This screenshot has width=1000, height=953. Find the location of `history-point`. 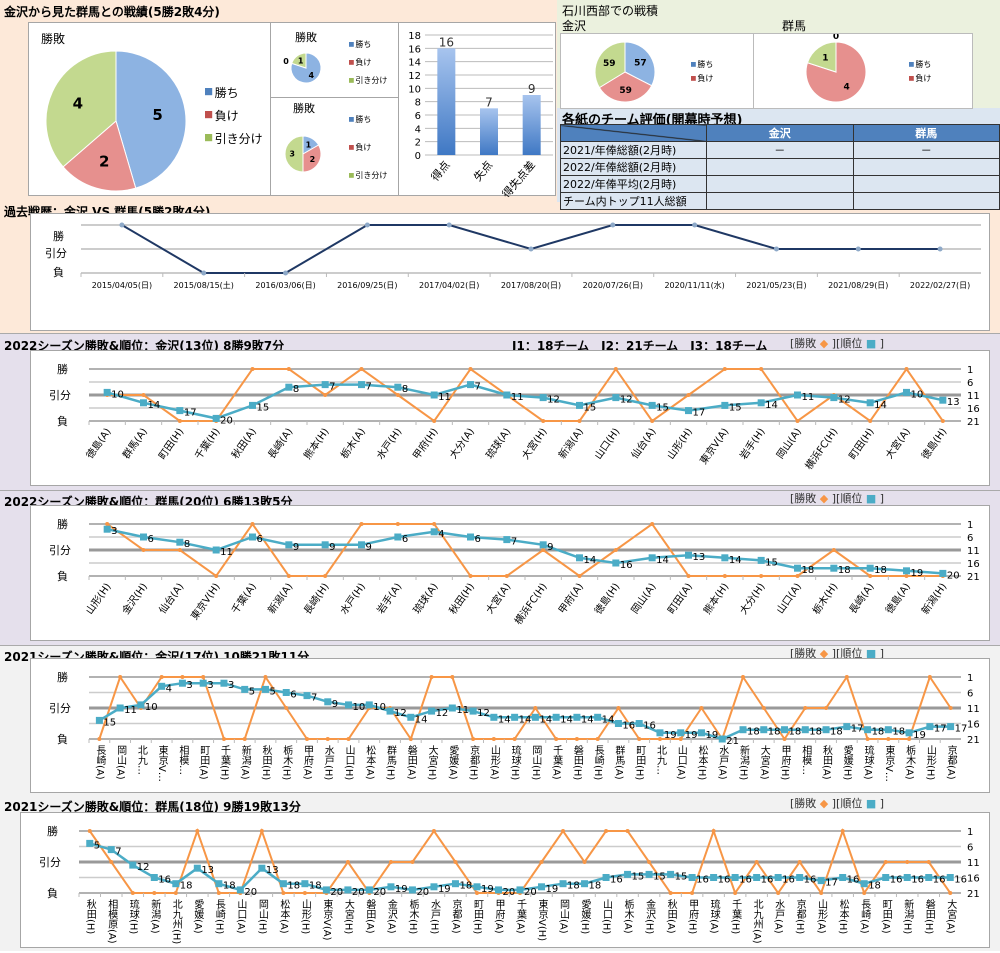

history-point is located at coordinates (286, 273).